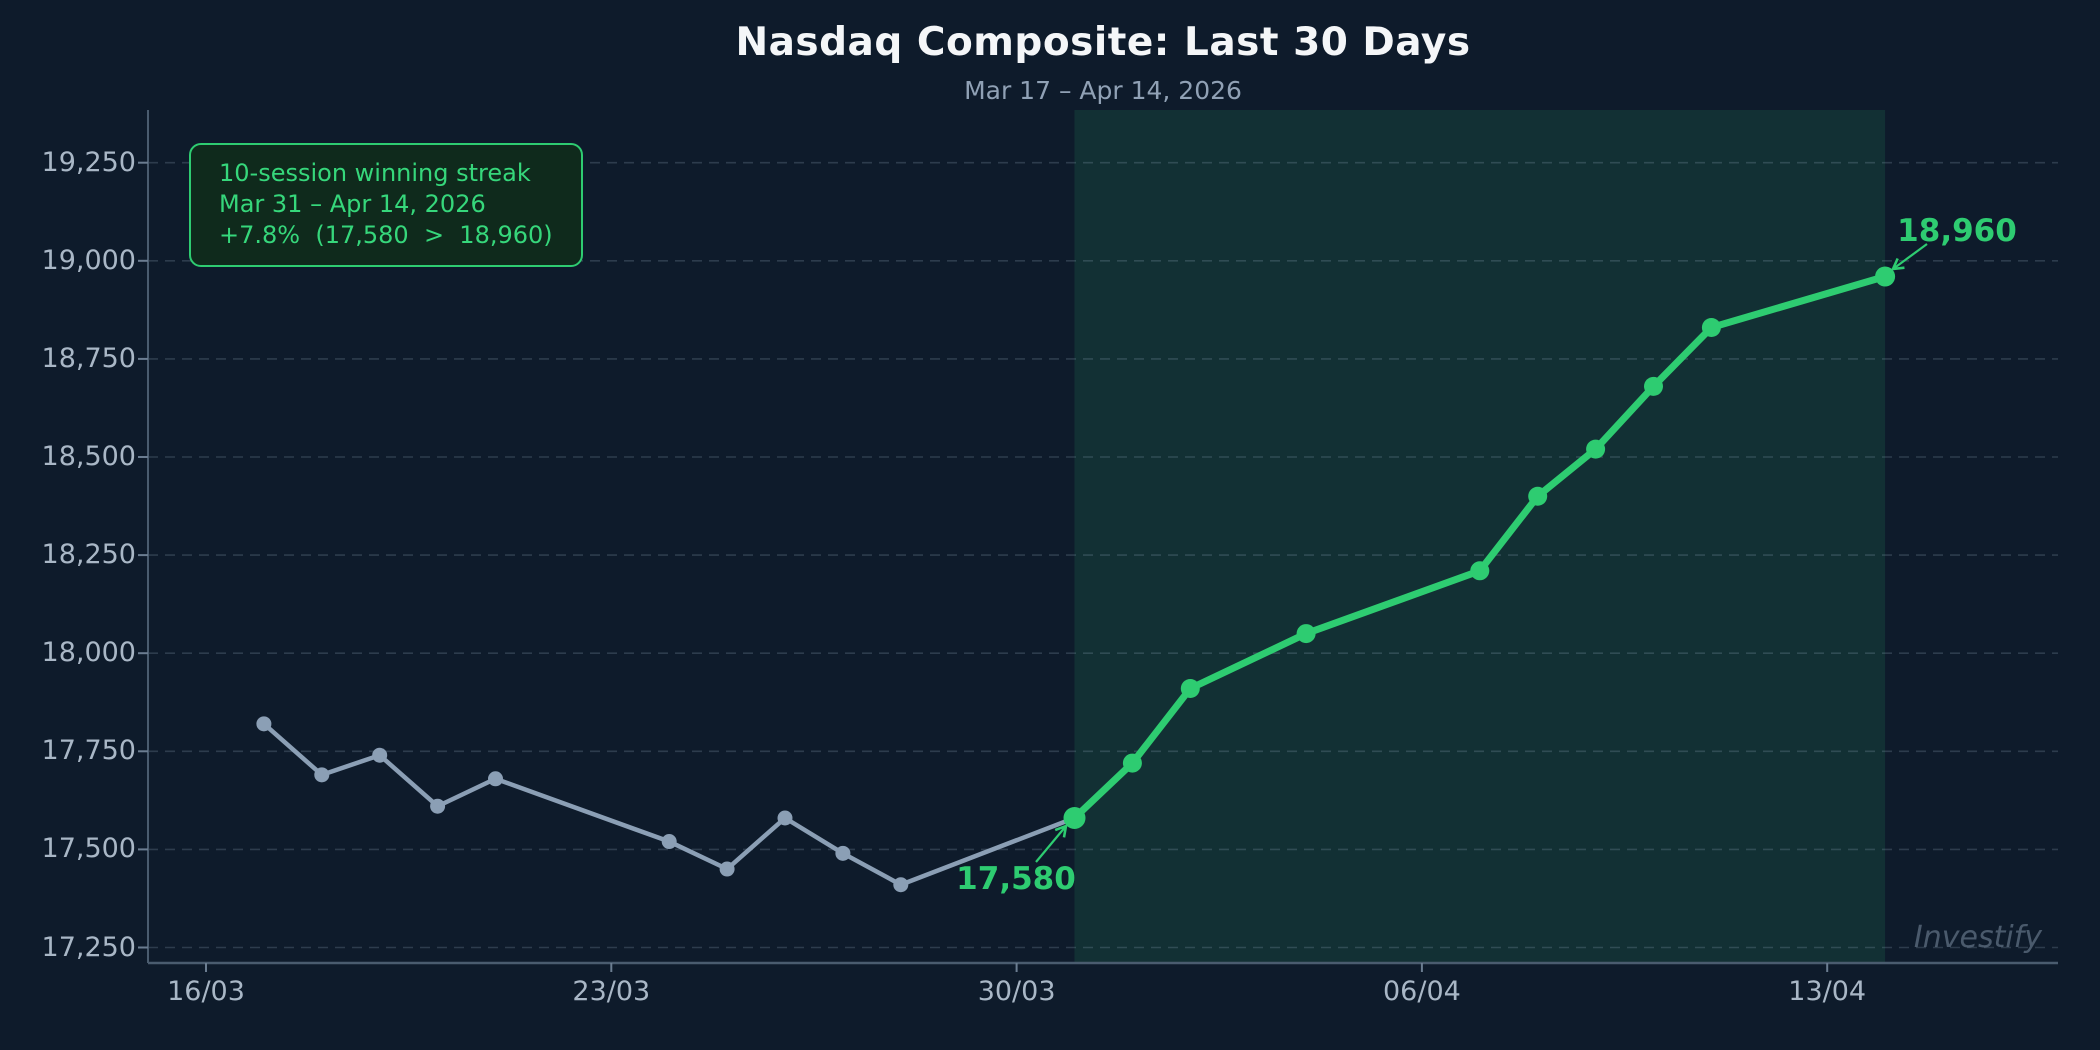 This screenshot has height=1050, width=2100. Describe the element at coordinates (88, 358) in the screenshot. I see `y-tick-label: 18,750` at that location.